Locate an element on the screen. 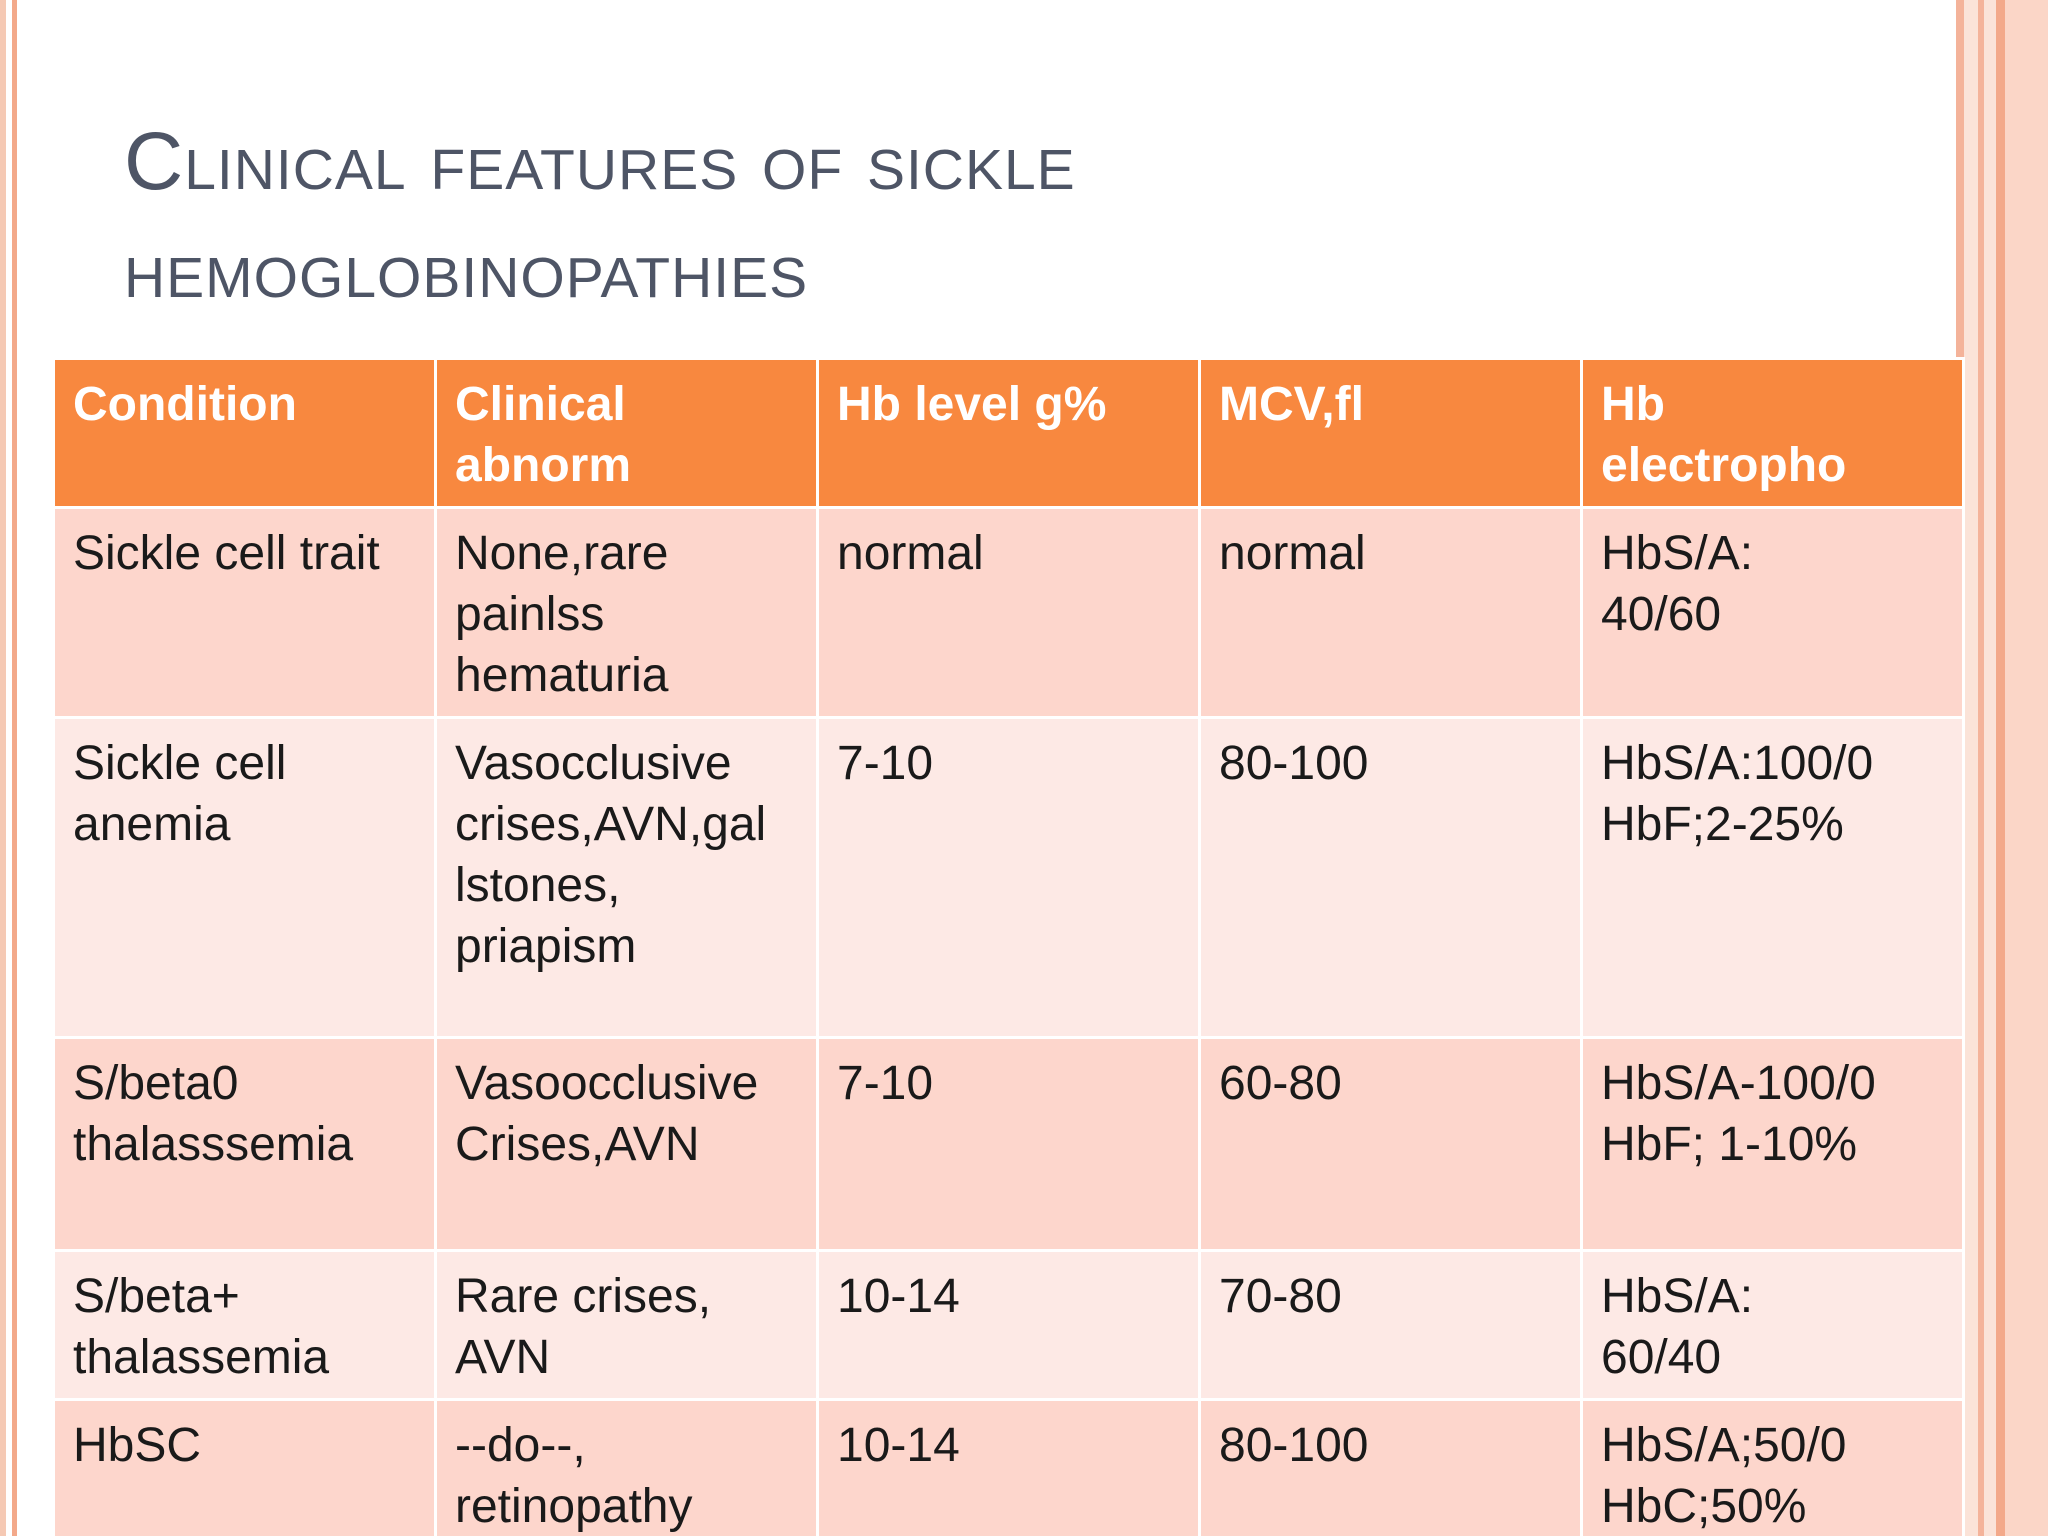 This screenshot has width=2048, height=1536. table-cell: None,rare painlss hematuria is located at coordinates (626, 612).